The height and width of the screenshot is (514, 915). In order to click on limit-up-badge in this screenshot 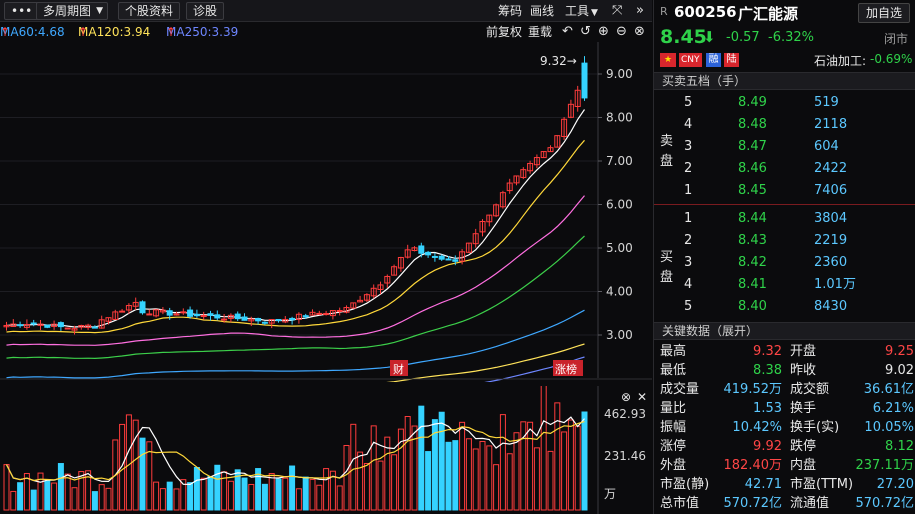, I will do `click(568, 368)`.